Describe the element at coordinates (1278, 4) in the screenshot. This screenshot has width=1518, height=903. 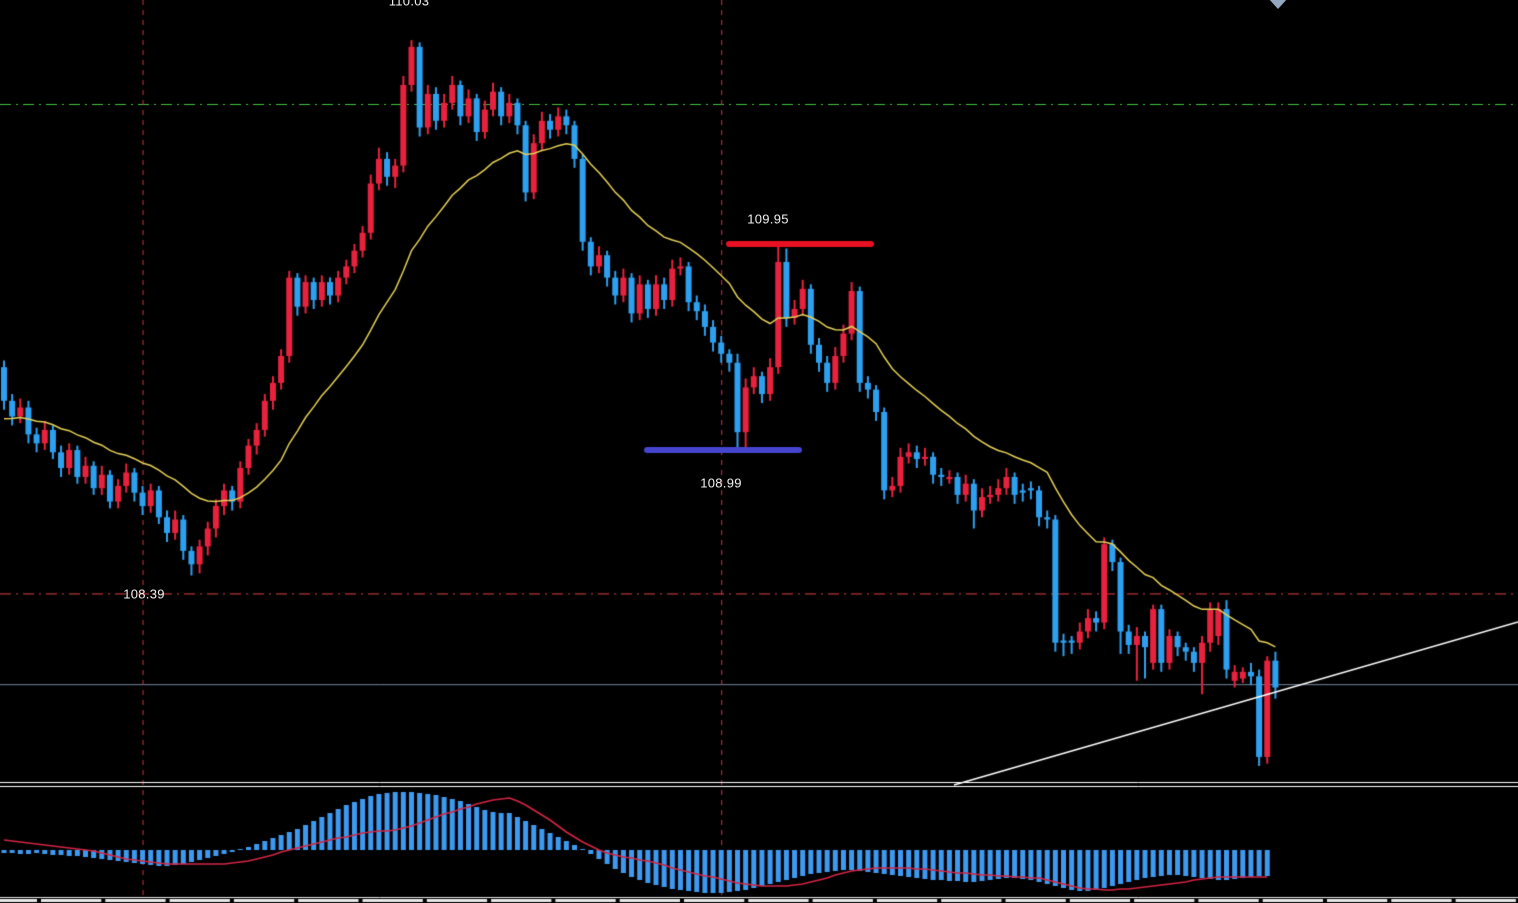
I see `chart-shift-marker-icon` at that location.